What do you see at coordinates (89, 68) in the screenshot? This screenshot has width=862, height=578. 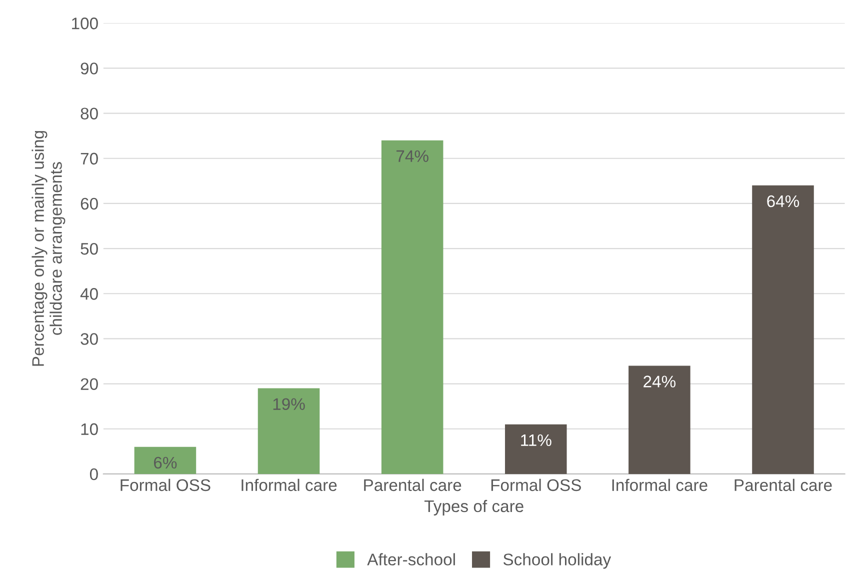 I see `y-tick-label: 90` at bounding box center [89, 68].